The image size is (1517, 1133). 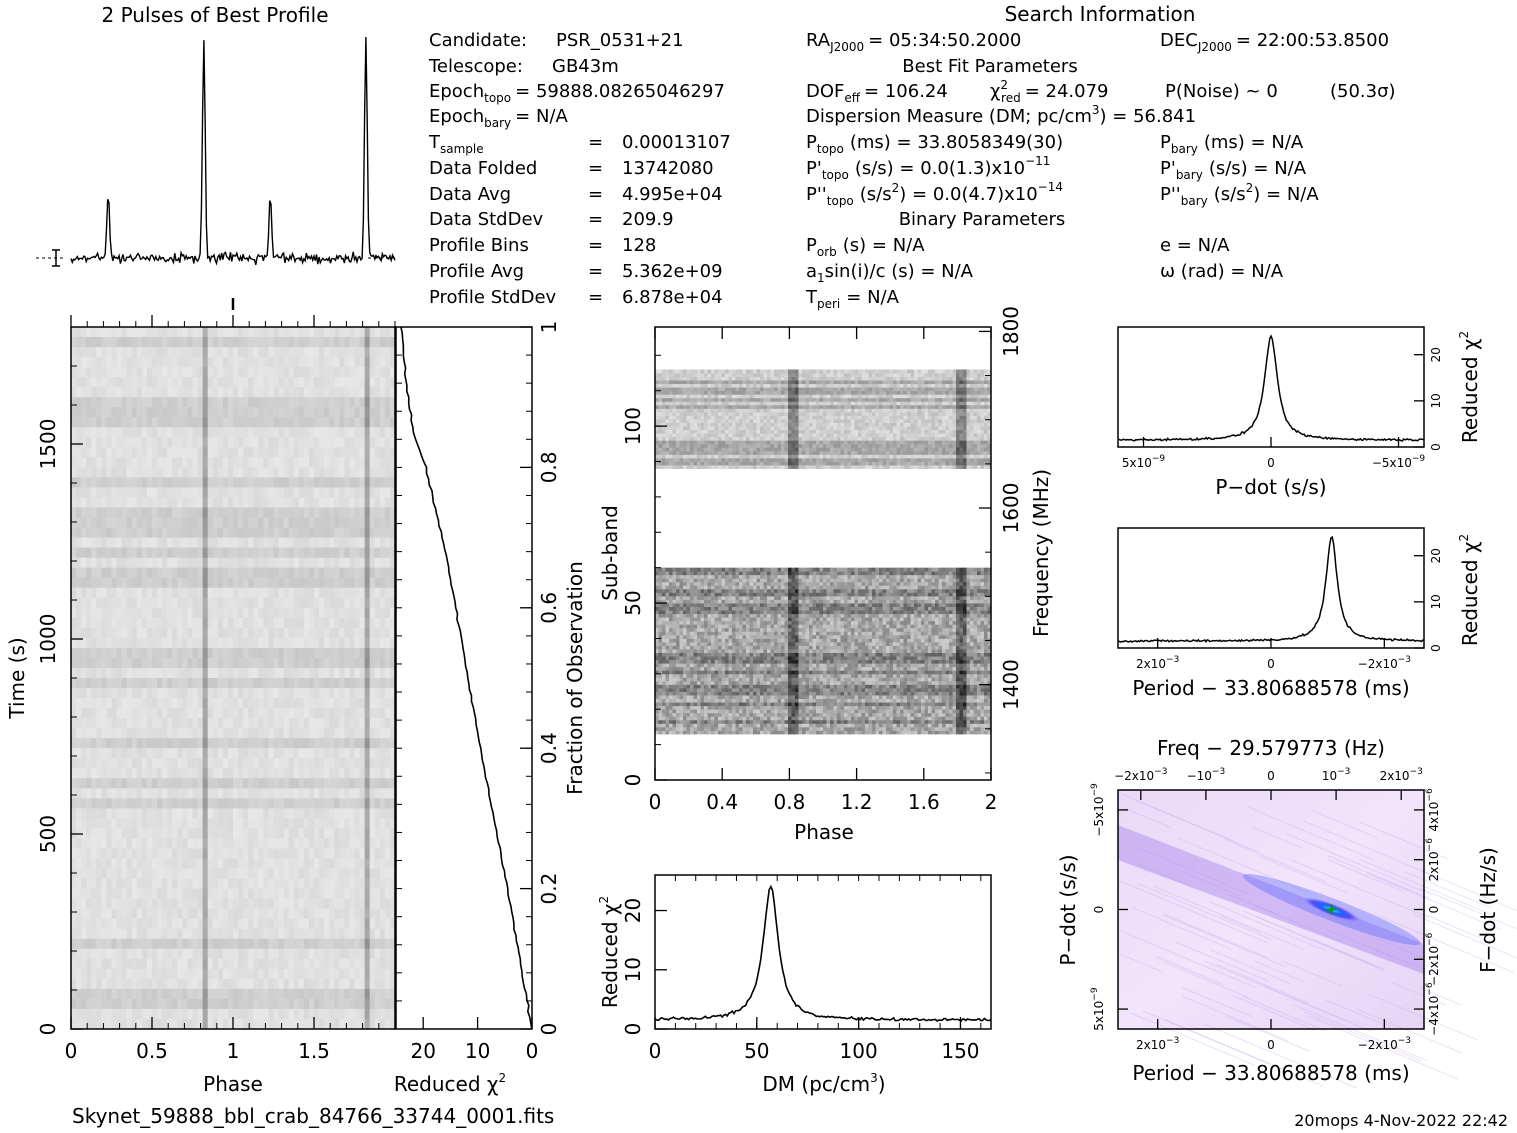 I want to click on profile-bins-label: Profile Bins, so click(x=479, y=245).